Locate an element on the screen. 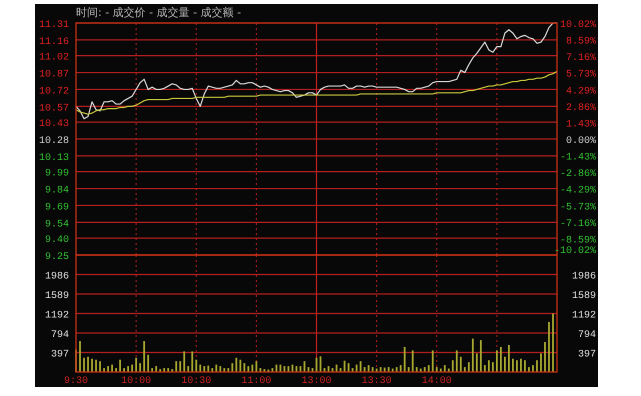 The image size is (641, 396). y-tick-label: 10.43 is located at coordinates (53, 124).